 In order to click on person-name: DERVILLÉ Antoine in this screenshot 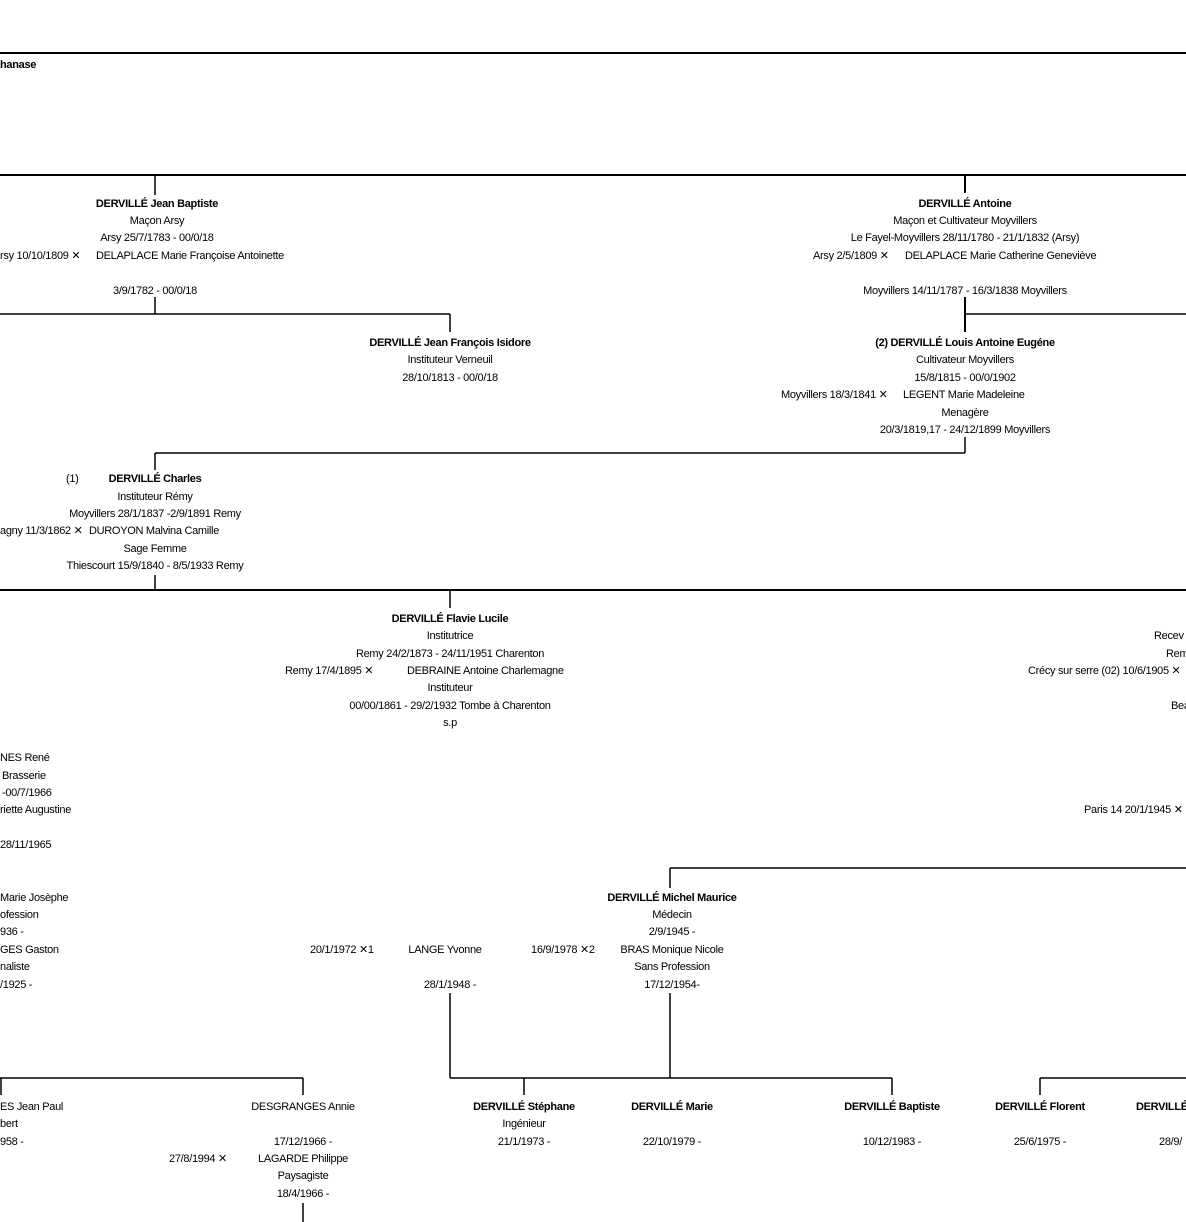, I will do `click(965, 203)`.